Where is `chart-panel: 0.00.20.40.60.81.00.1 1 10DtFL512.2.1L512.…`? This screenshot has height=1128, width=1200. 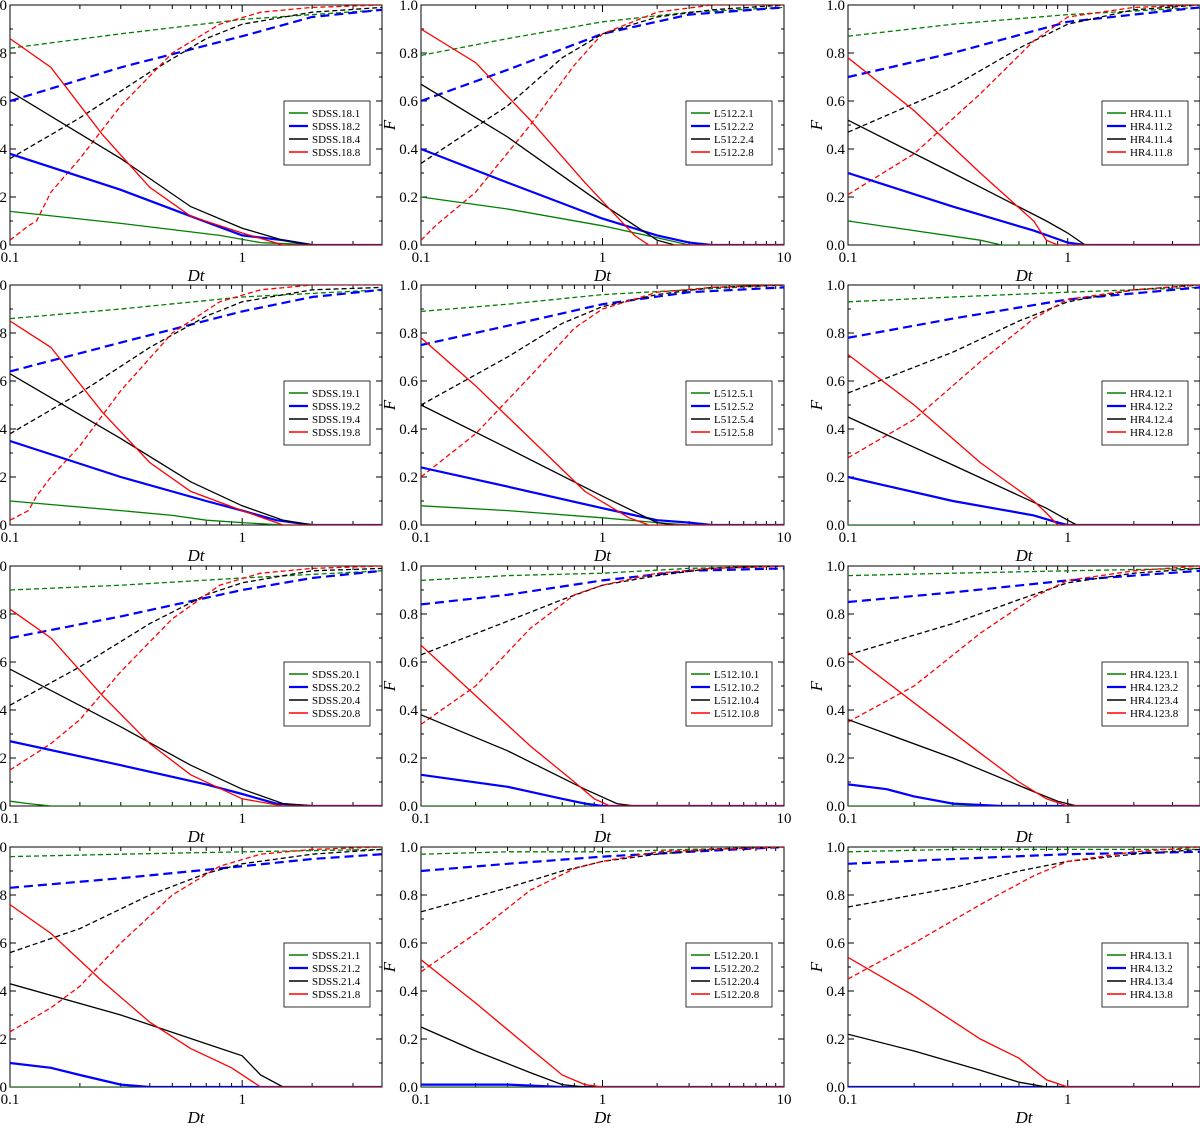
chart-panel: 0.00.20.40.60.81.00.1 1 10DtFL512.2.1L512.… is located at coordinates (586, 142).